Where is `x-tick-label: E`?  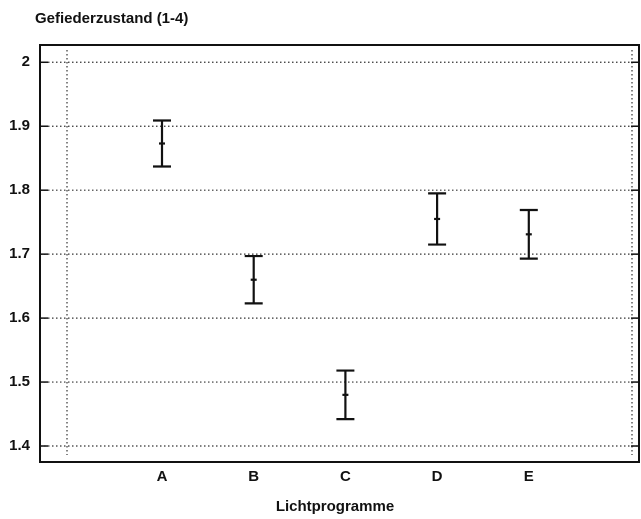 x-tick-label: E is located at coordinates (529, 476).